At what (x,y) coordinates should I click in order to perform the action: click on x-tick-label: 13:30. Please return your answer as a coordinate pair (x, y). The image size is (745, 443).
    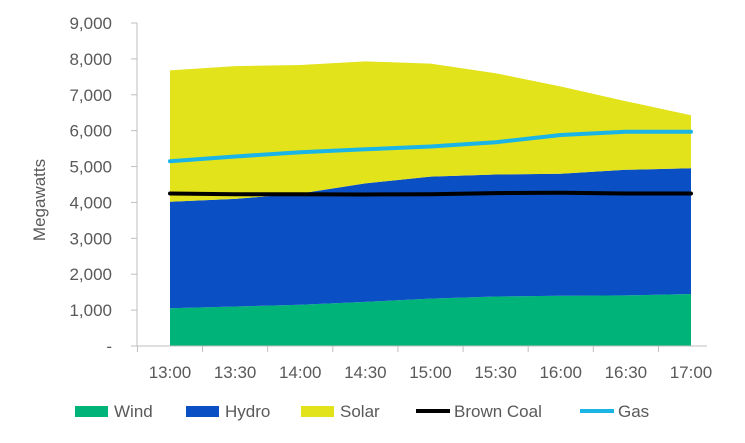
    Looking at the image, I should click on (235, 372).